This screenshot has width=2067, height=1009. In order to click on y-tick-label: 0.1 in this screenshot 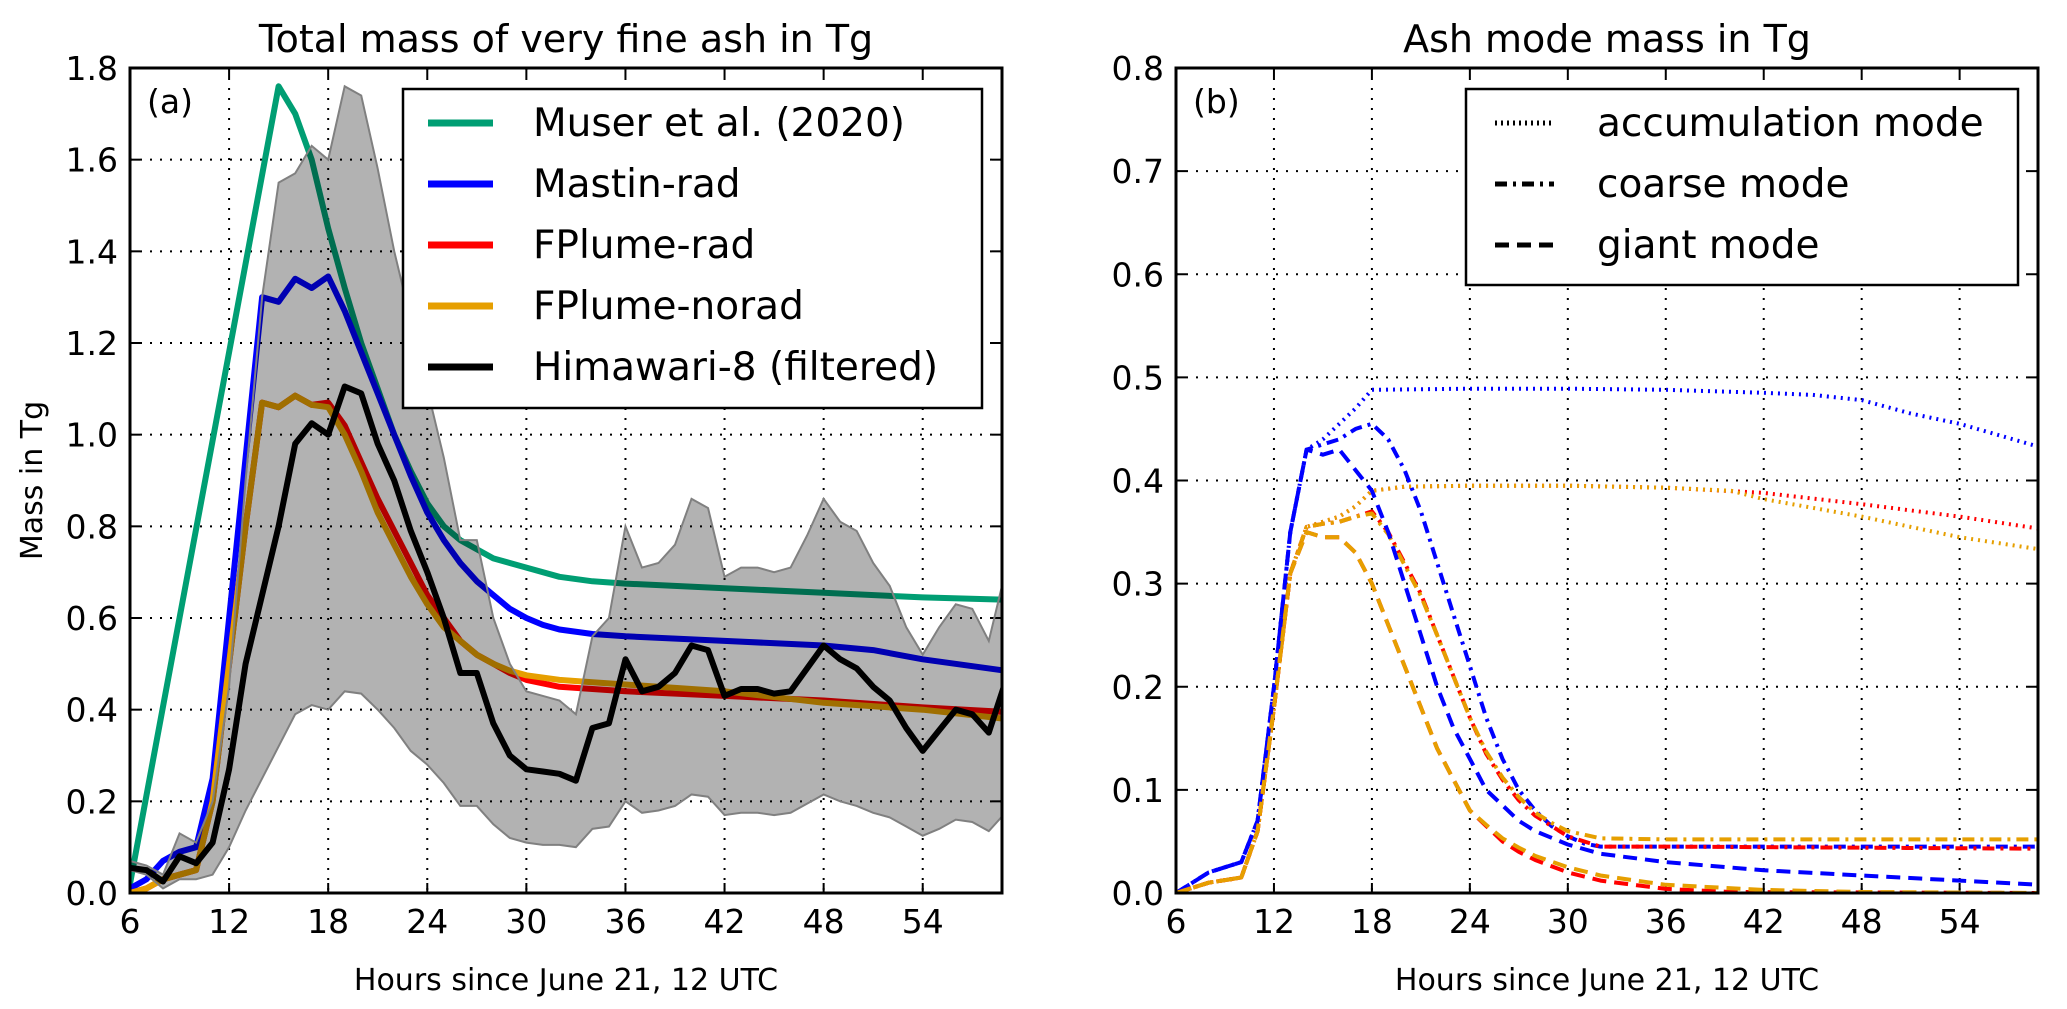, I will do `click(1138, 790)`.